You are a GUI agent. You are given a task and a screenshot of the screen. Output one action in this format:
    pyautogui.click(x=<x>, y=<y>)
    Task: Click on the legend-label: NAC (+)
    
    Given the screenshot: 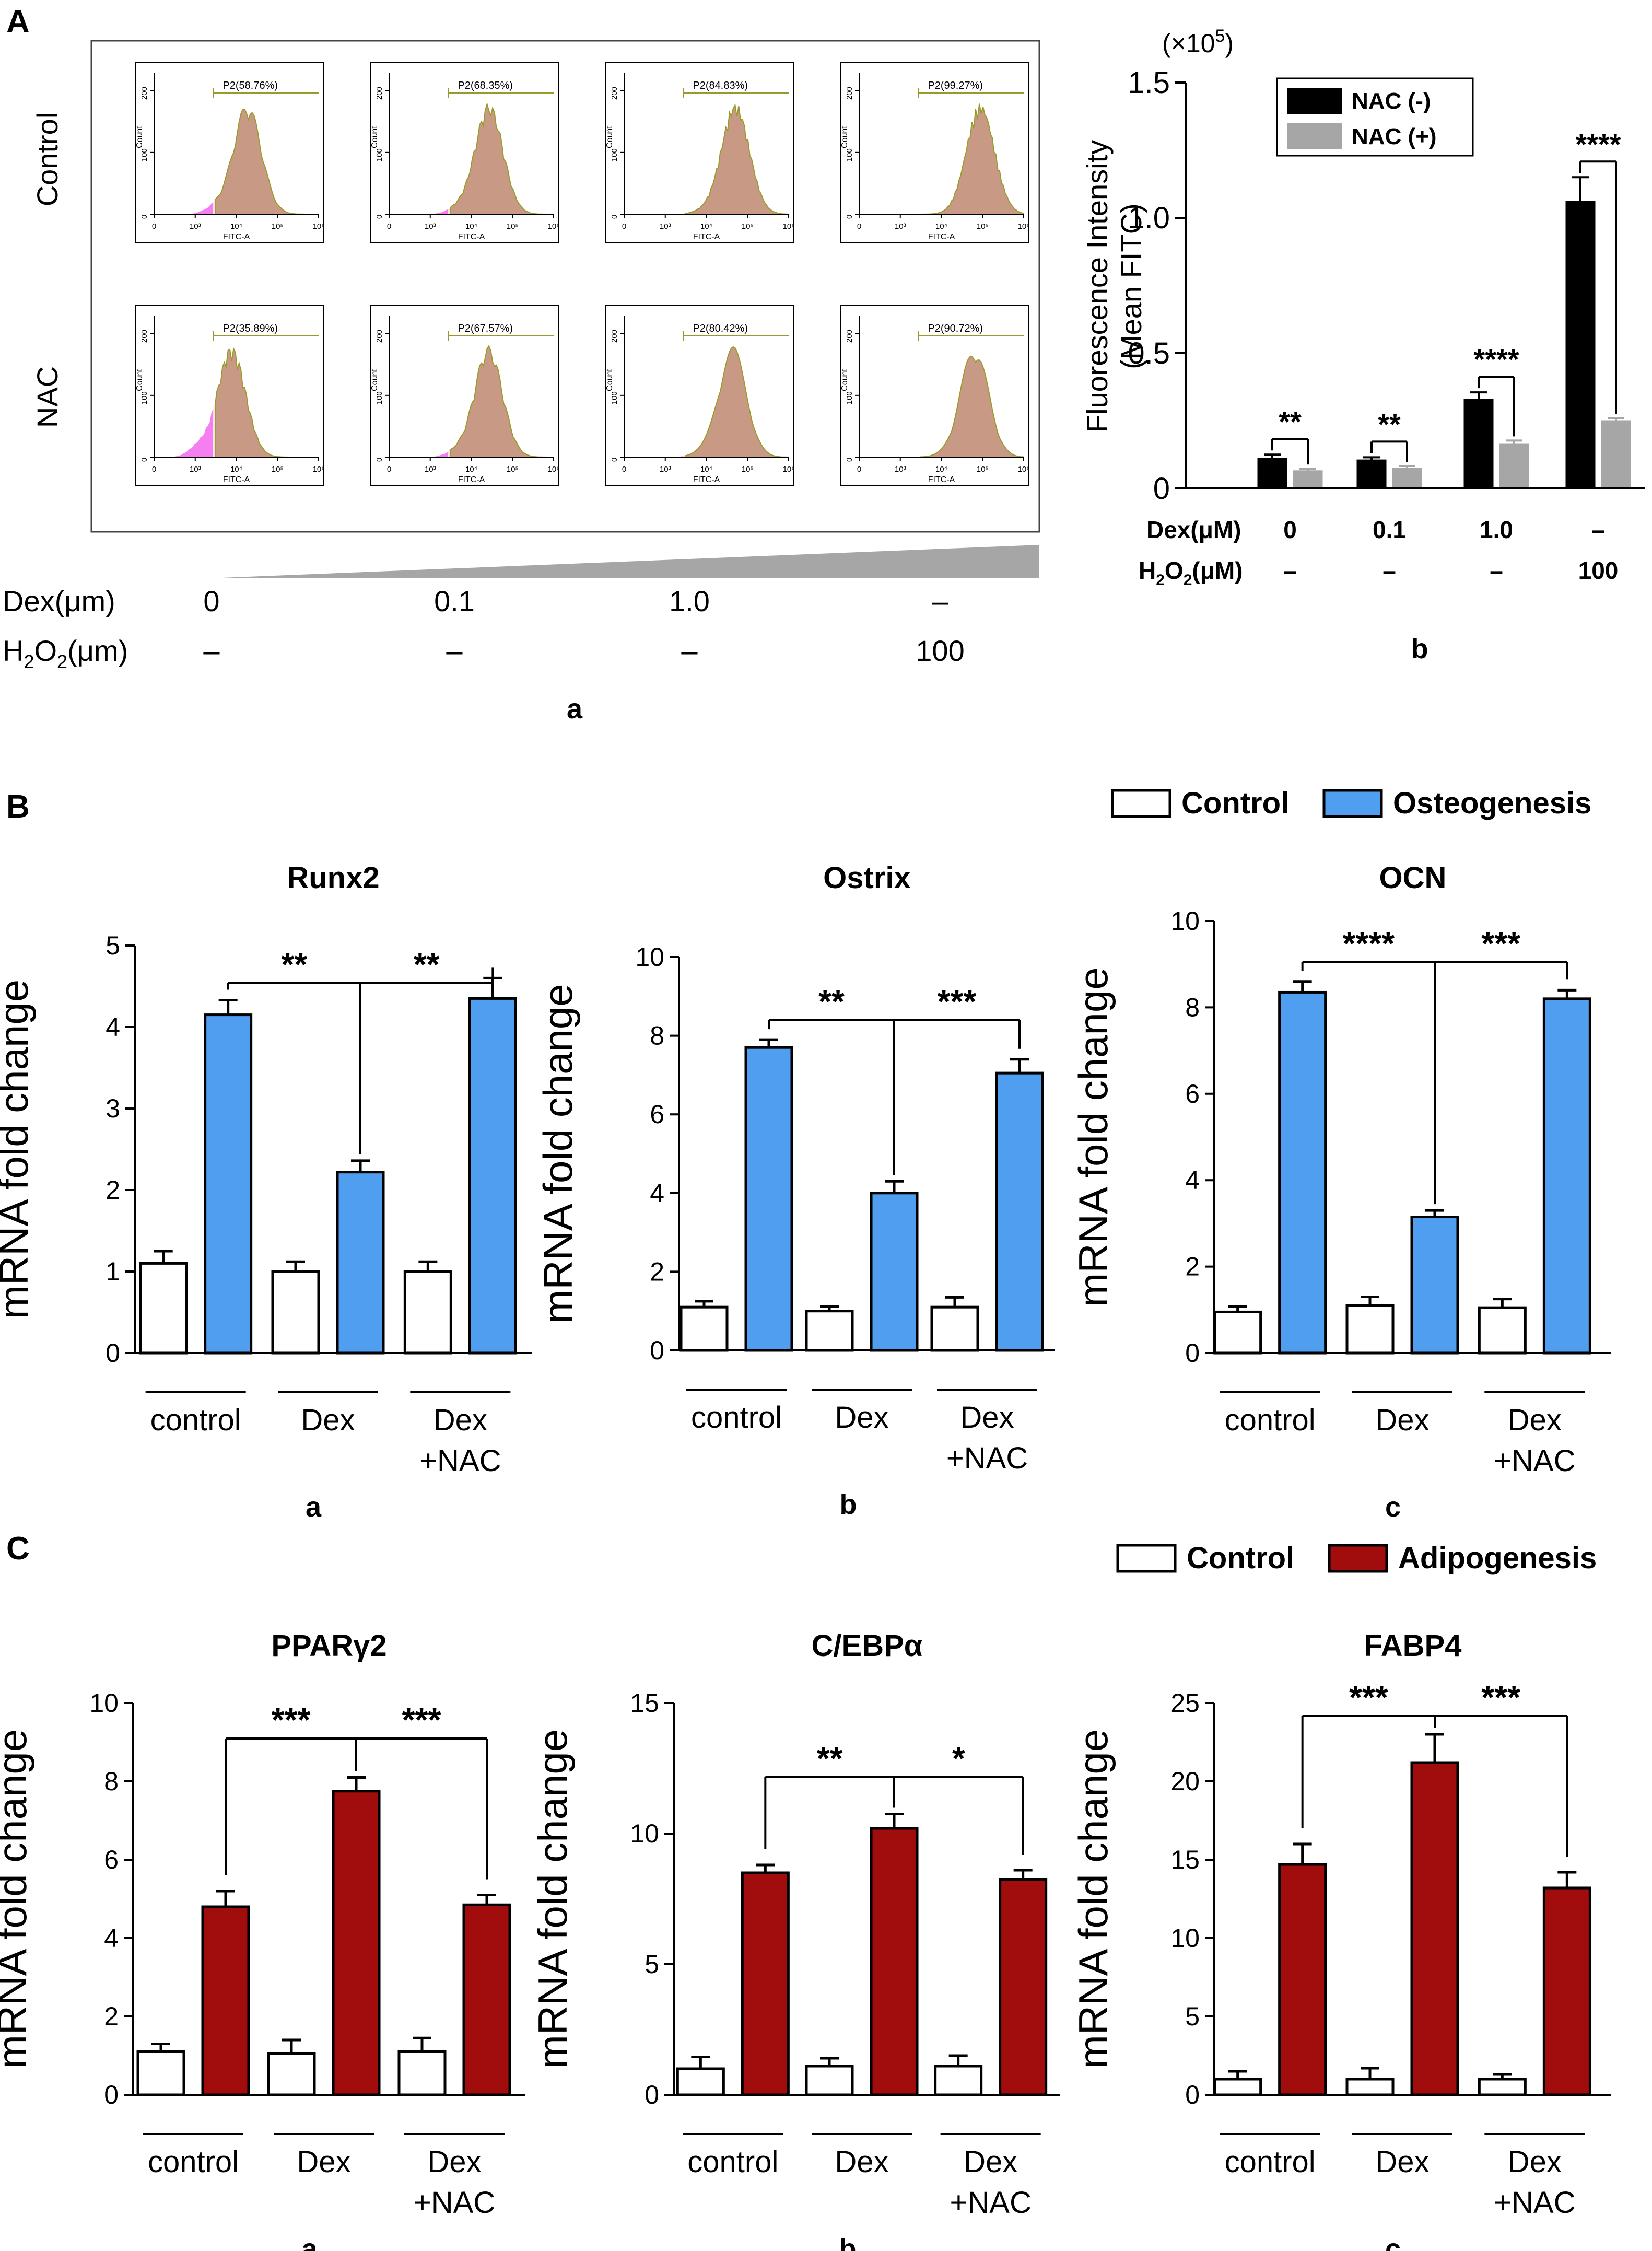 What is the action you would take?
    pyautogui.click(x=1395, y=136)
    